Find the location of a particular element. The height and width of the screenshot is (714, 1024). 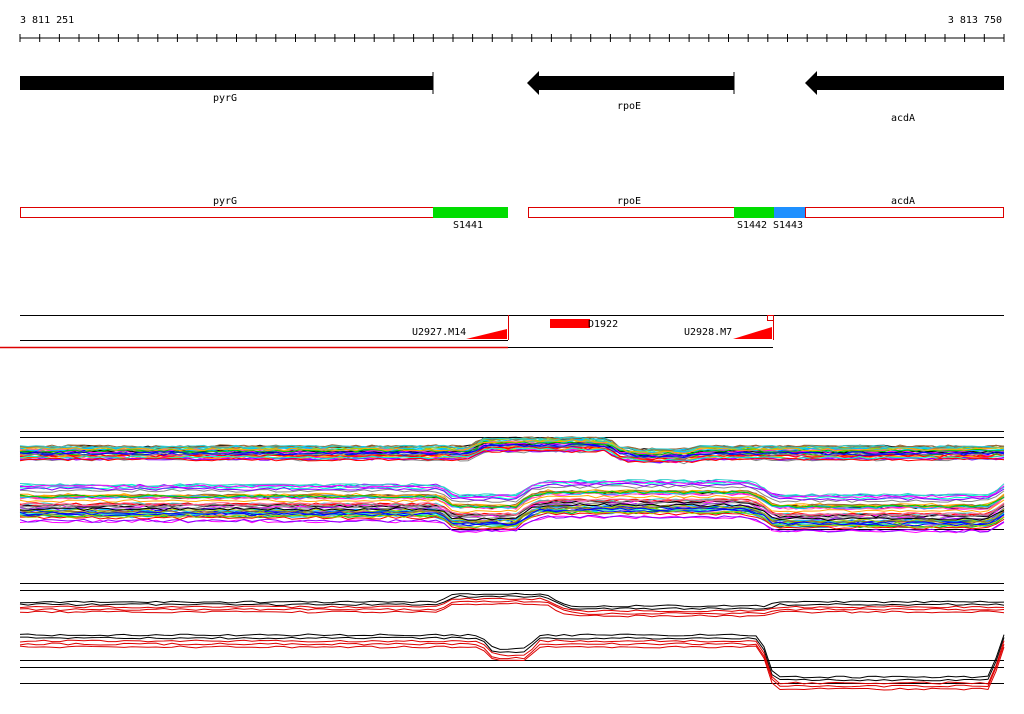

gene-rpoE: rpoE is located at coordinates (631, 91).